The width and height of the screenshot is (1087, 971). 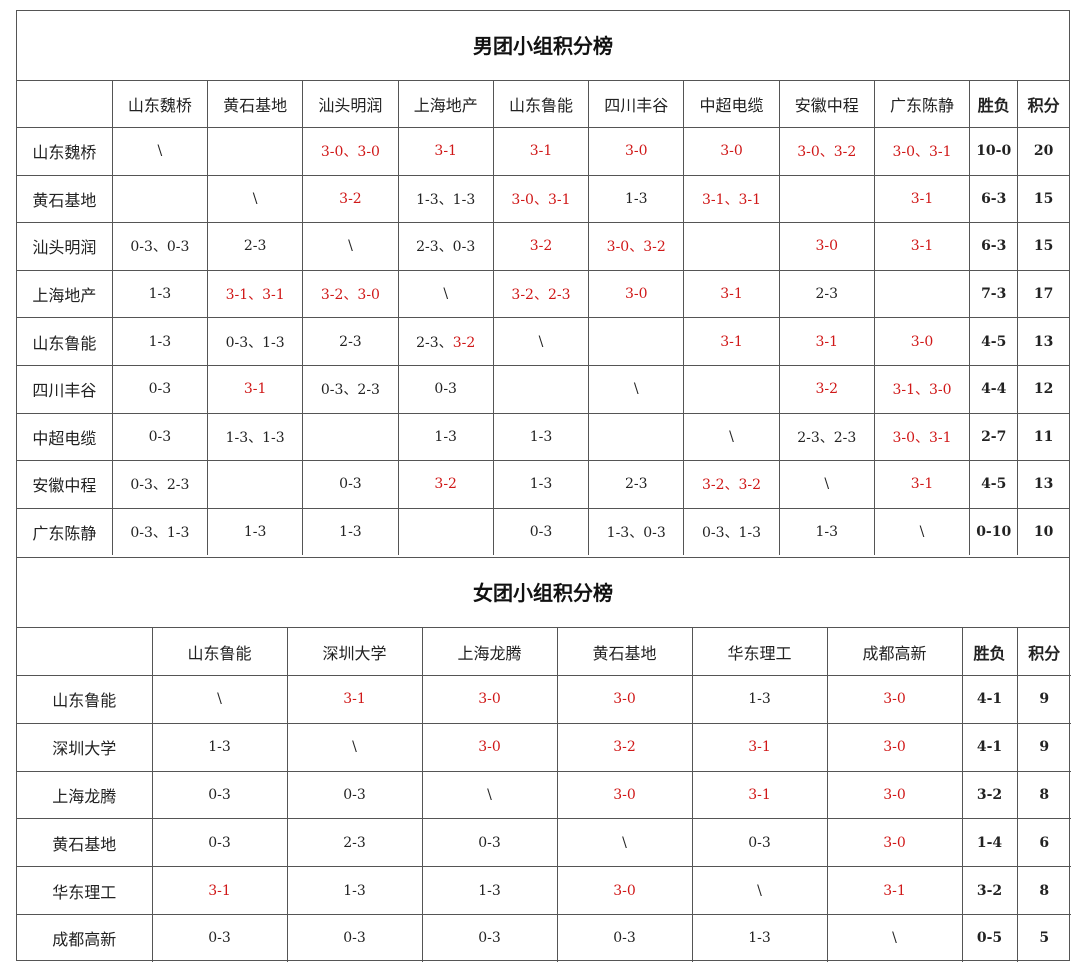 What do you see at coordinates (85, 938) in the screenshot?
I see `row-team-label: 成都高新` at bounding box center [85, 938].